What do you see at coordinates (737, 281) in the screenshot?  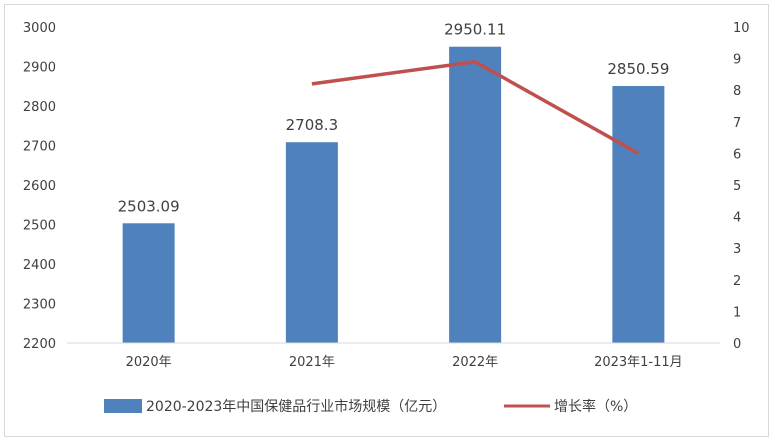 I see `right-tick-label: 2` at bounding box center [737, 281].